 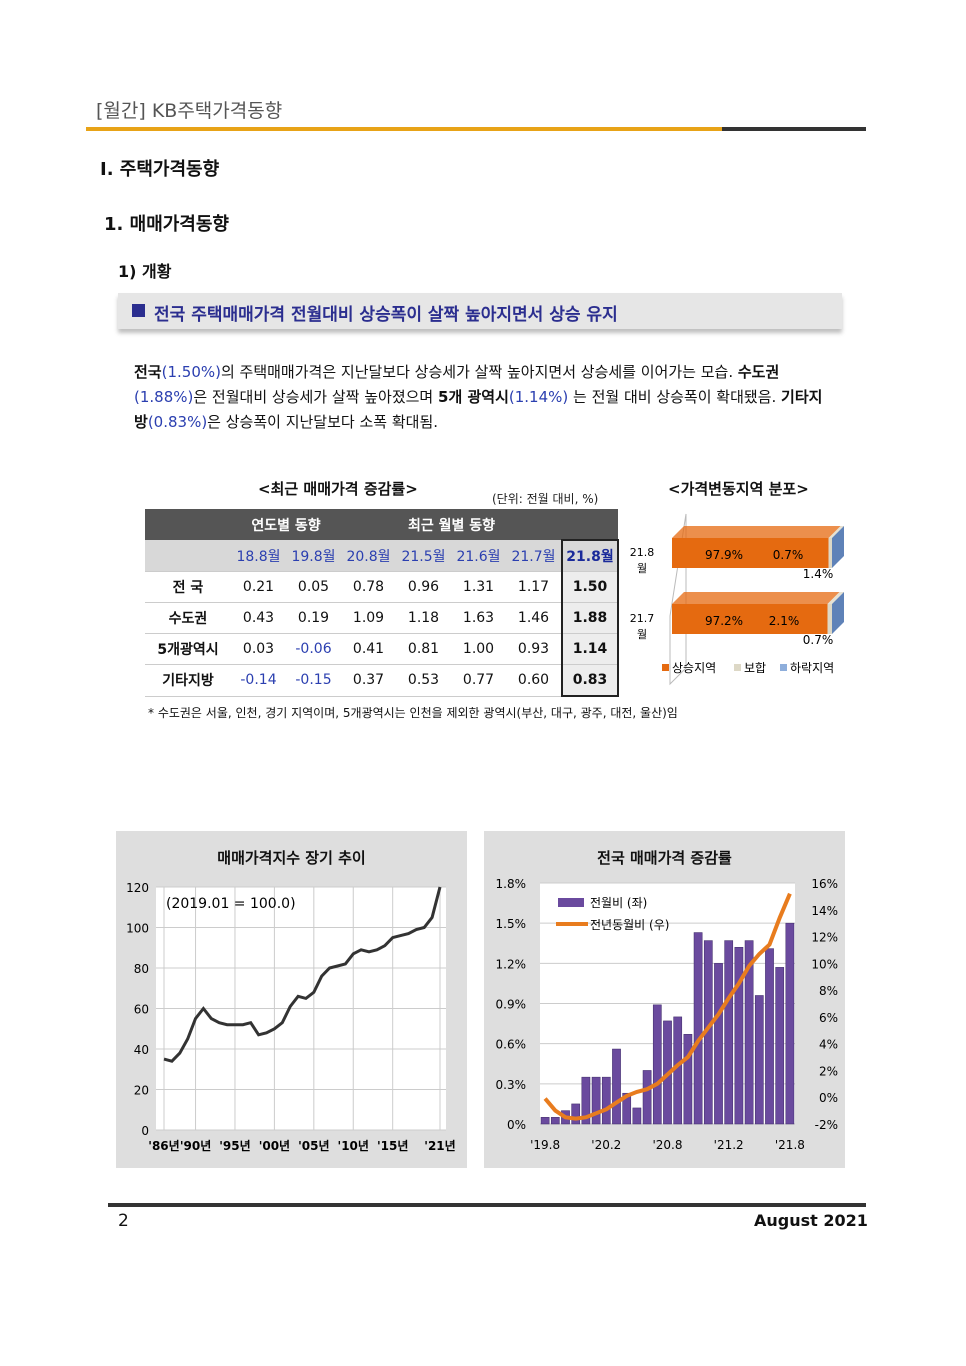 What do you see at coordinates (404, 129) in the screenshot?
I see `header-rule-gold` at bounding box center [404, 129].